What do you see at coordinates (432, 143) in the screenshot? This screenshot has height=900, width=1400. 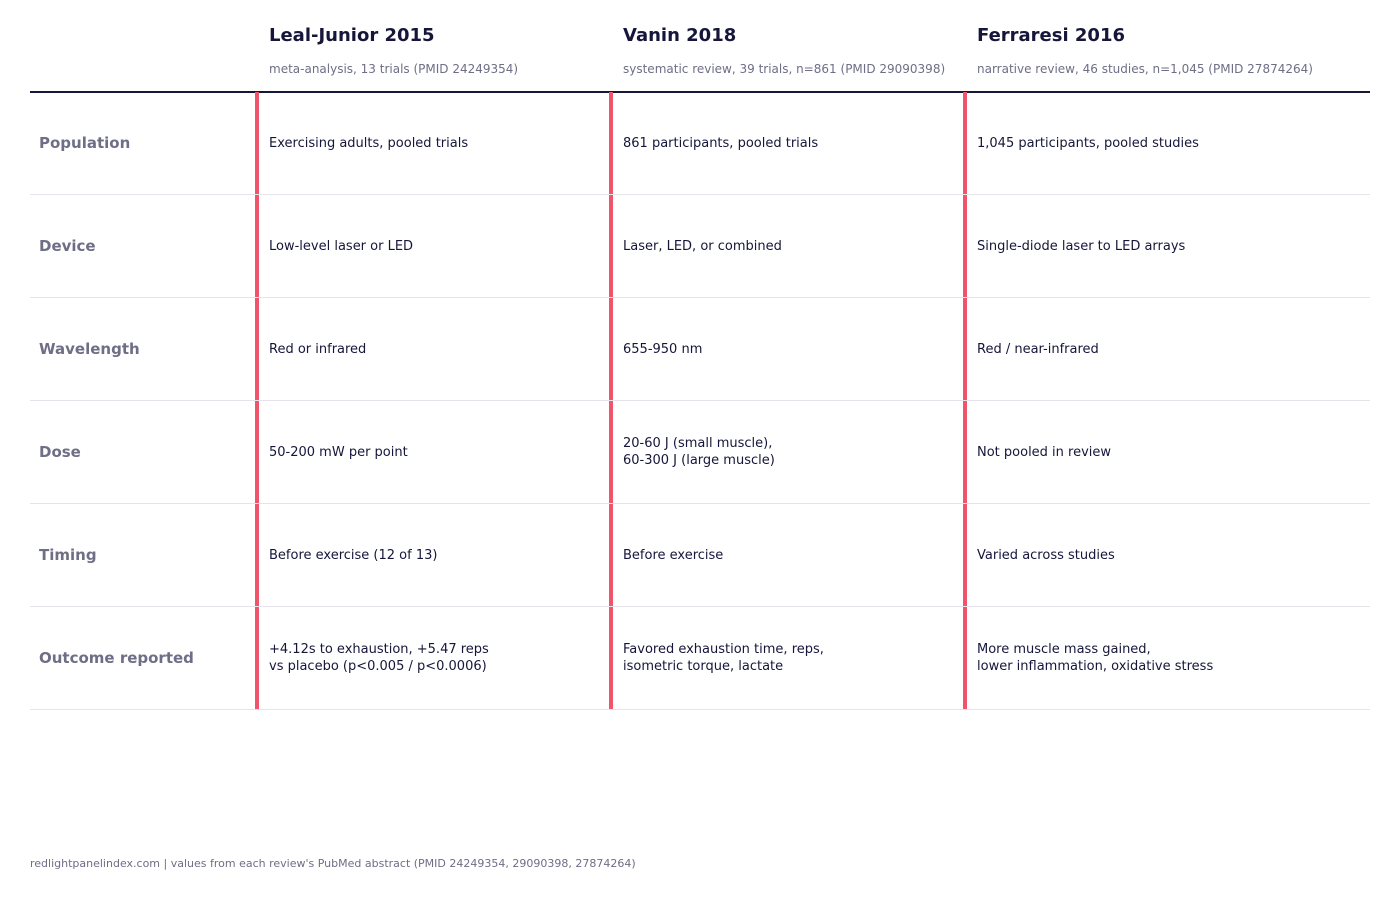 I see `table-cell: Exercising adults, pooled trials` at bounding box center [432, 143].